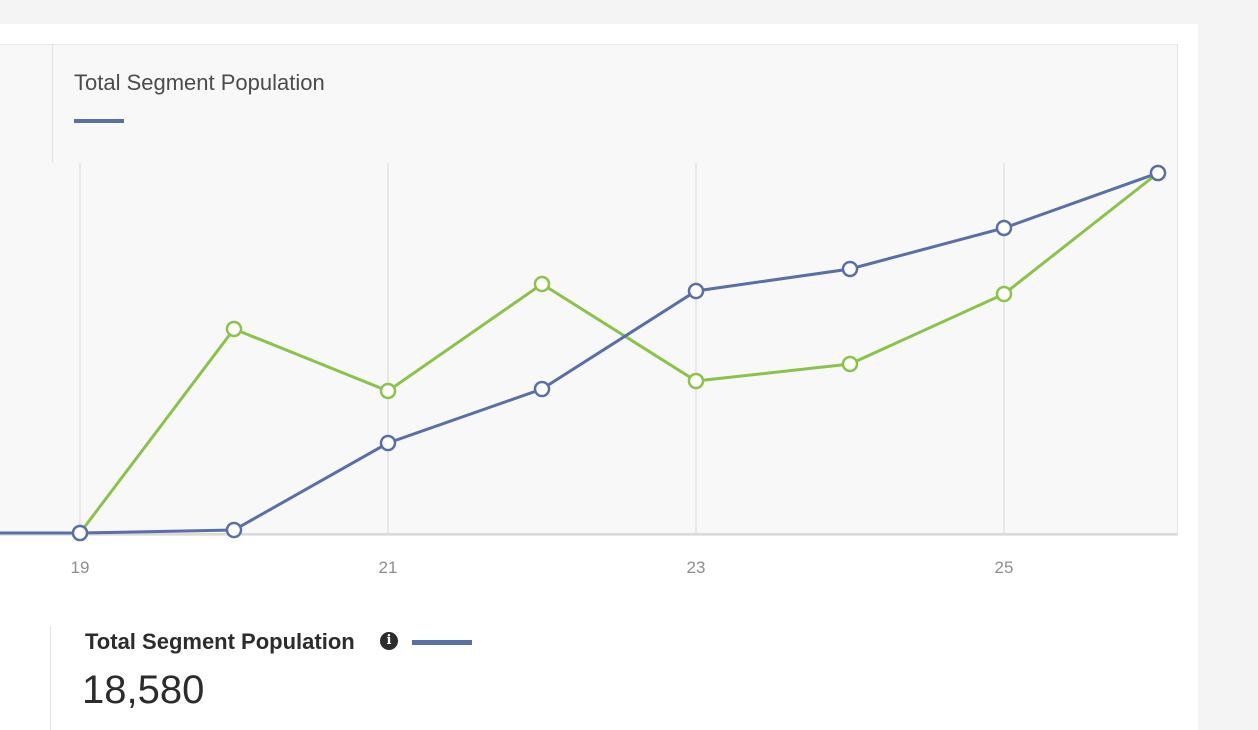  What do you see at coordinates (442, 642) in the screenshot?
I see `summary-swatch` at bounding box center [442, 642].